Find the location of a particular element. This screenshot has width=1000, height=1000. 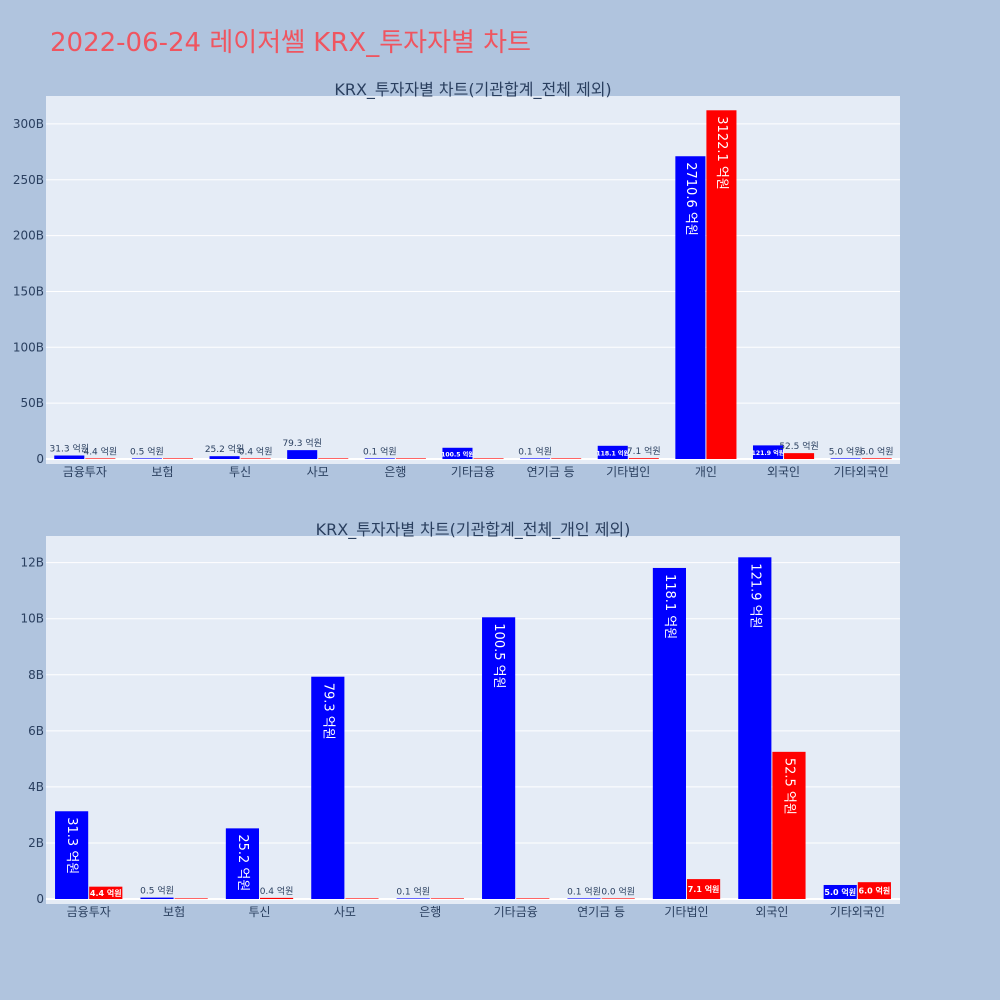

data-label: 3122.1 억원 is located at coordinates (721, 153).